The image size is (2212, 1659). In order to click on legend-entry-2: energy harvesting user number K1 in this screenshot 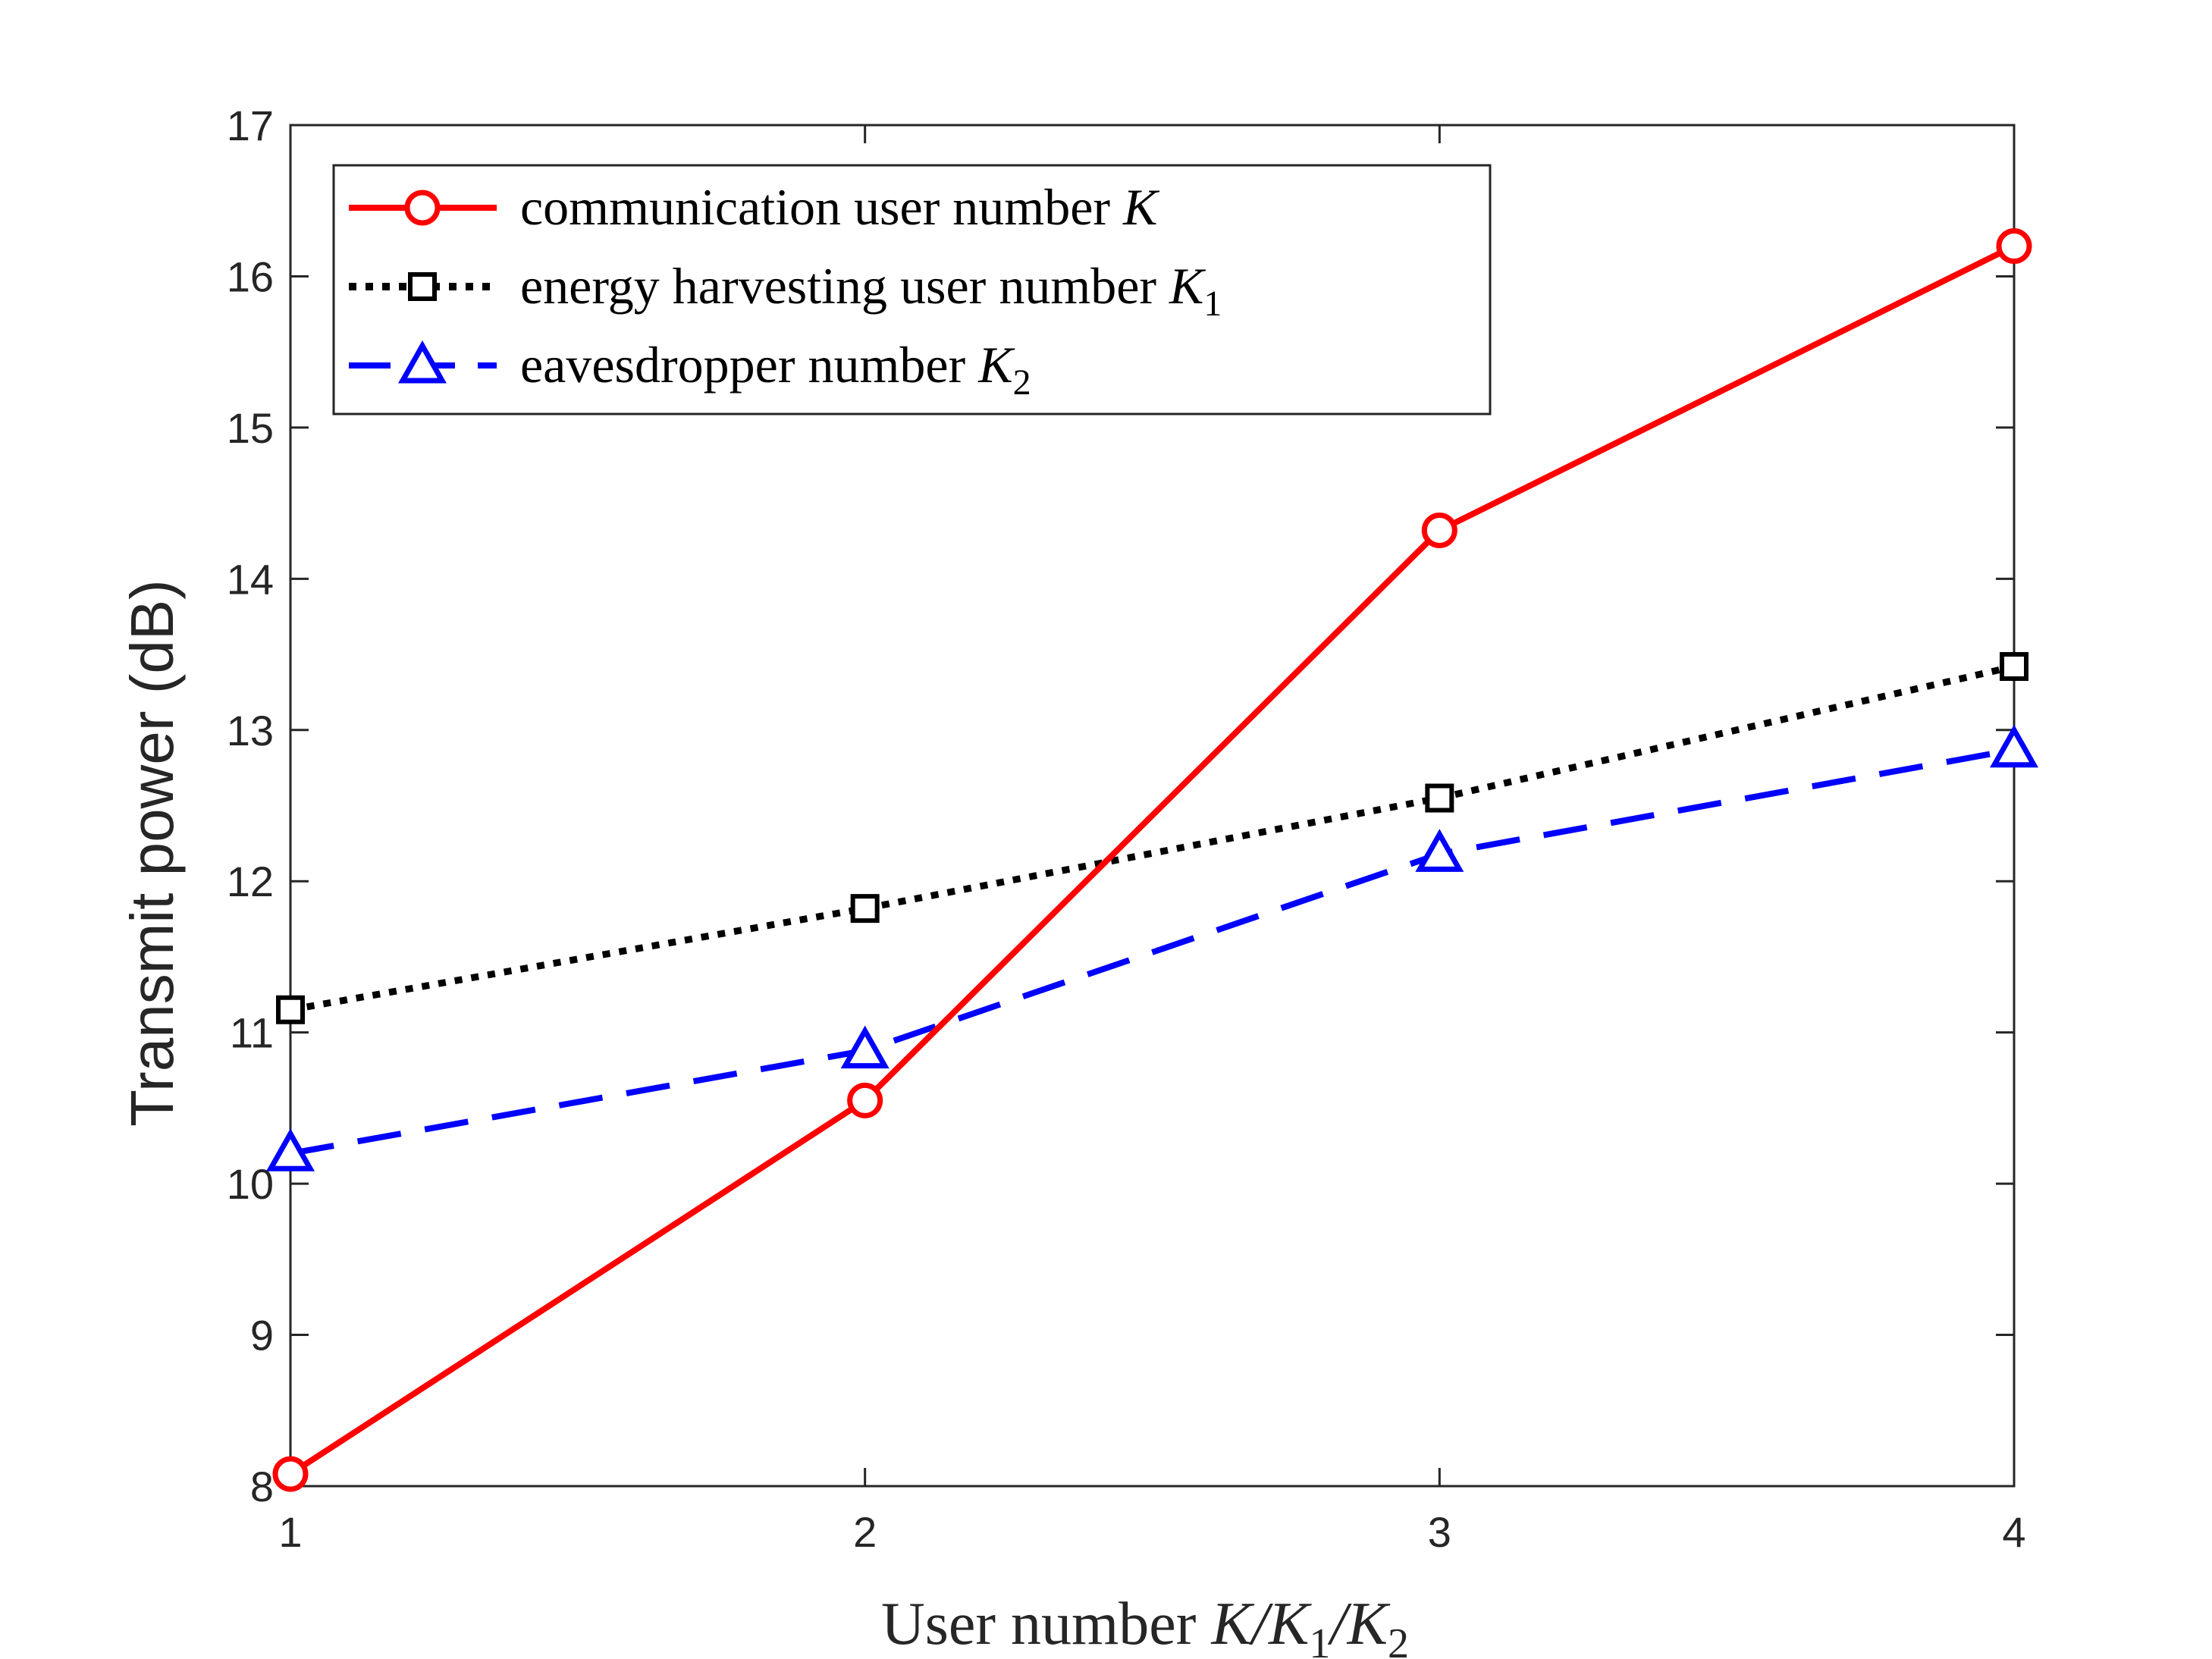, I will do `click(785, 290)`.